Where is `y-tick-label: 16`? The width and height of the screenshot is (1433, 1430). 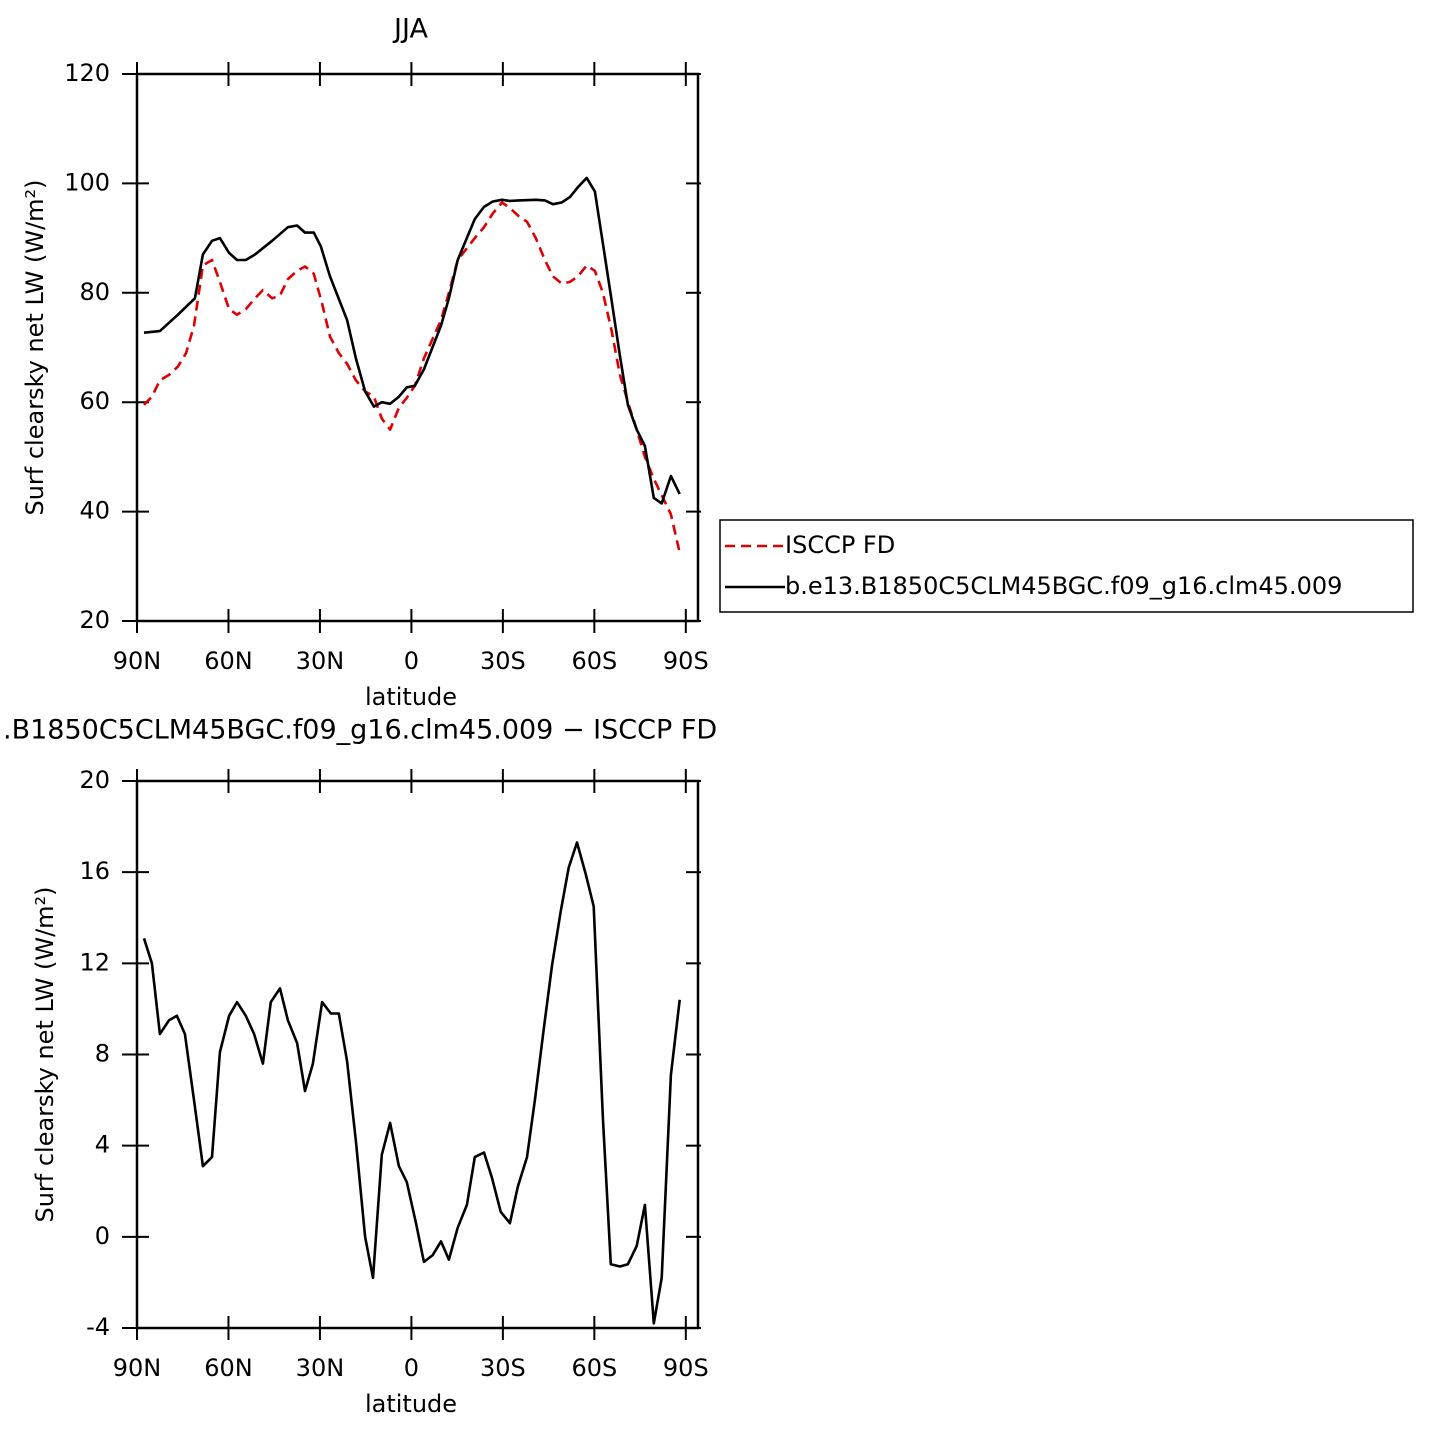 y-tick-label: 16 is located at coordinates (94, 871).